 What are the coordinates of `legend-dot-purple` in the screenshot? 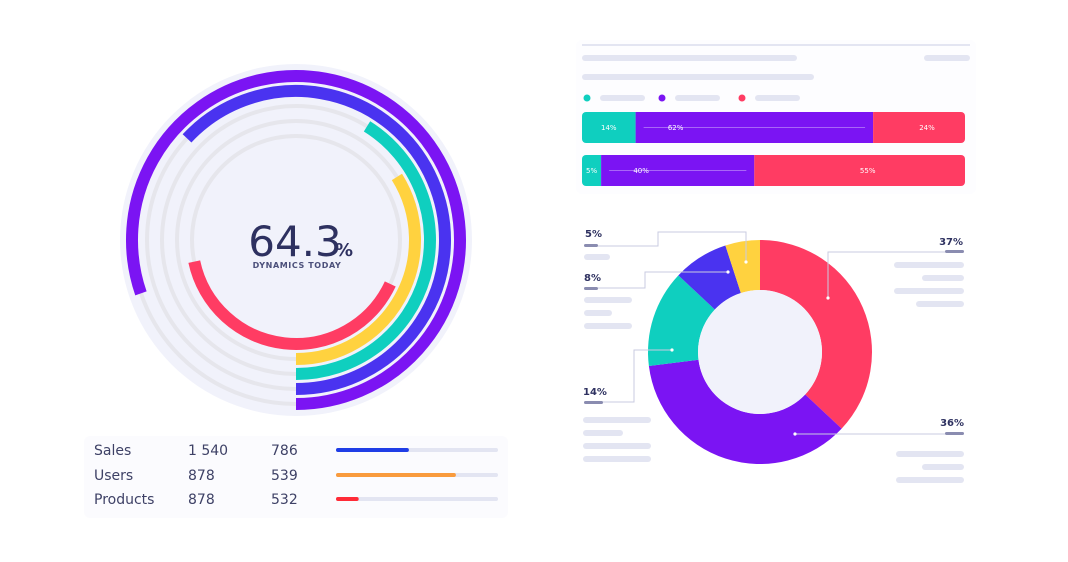 It's located at (662, 98).